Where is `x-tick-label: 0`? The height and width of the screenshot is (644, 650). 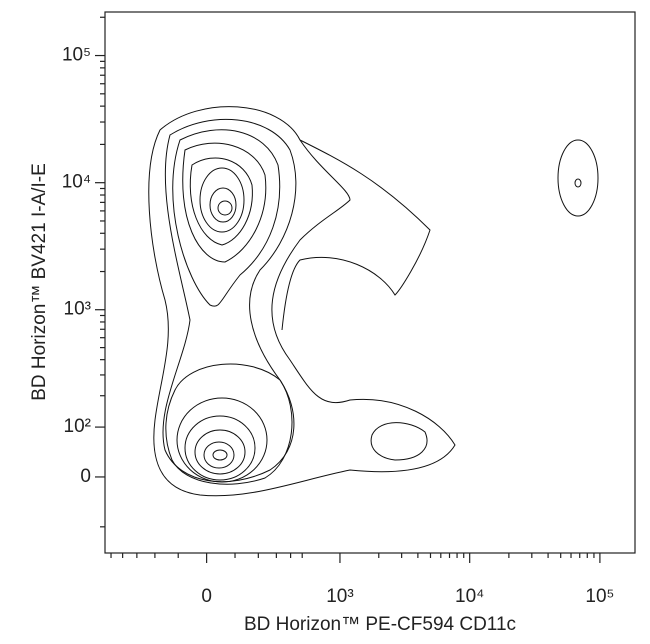
x-tick-label: 0 is located at coordinates (206, 596).